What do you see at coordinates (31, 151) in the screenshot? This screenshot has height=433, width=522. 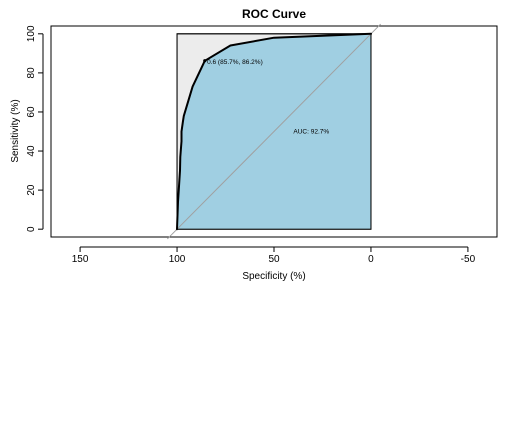 I see `y-tick-label: 40` at bounding box center [31, 151].